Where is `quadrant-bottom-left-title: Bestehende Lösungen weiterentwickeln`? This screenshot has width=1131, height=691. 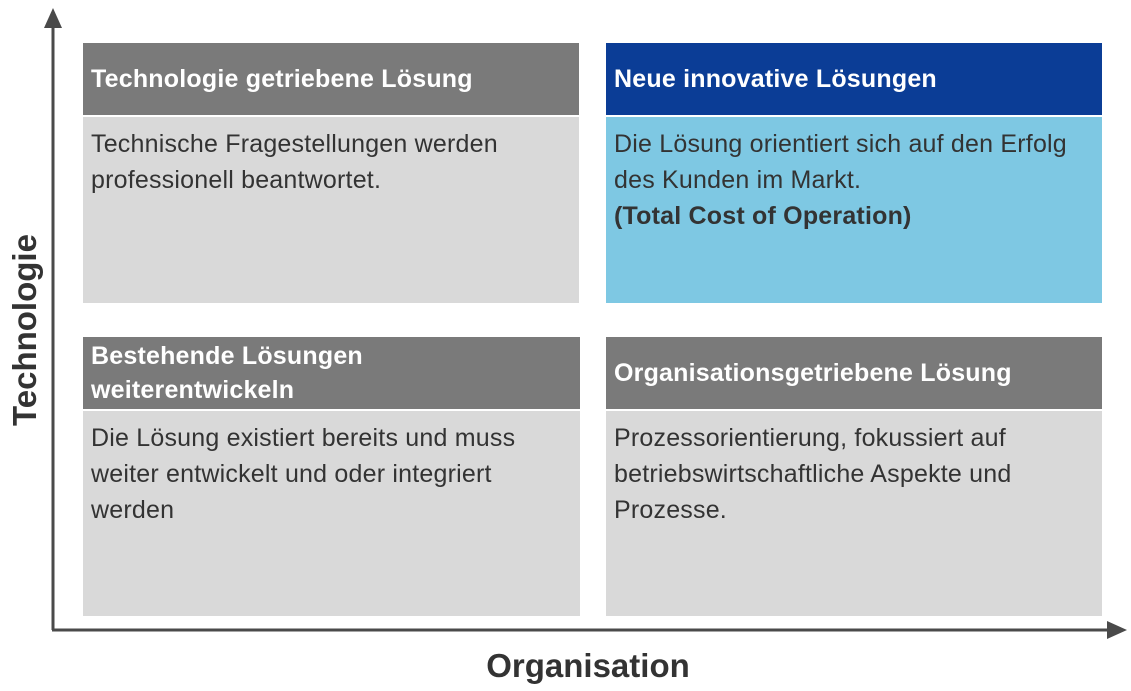
quadrant-bottom-left-title: Bestehende Lösungen weiterentwickeln is located at coordinates (331, 373).